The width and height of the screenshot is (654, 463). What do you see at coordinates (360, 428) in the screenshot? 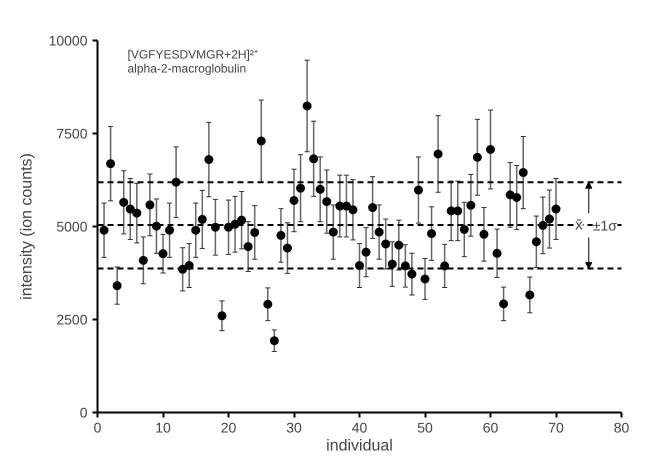
I see `x-tick-label: 40` at bounding box center [360, 428].